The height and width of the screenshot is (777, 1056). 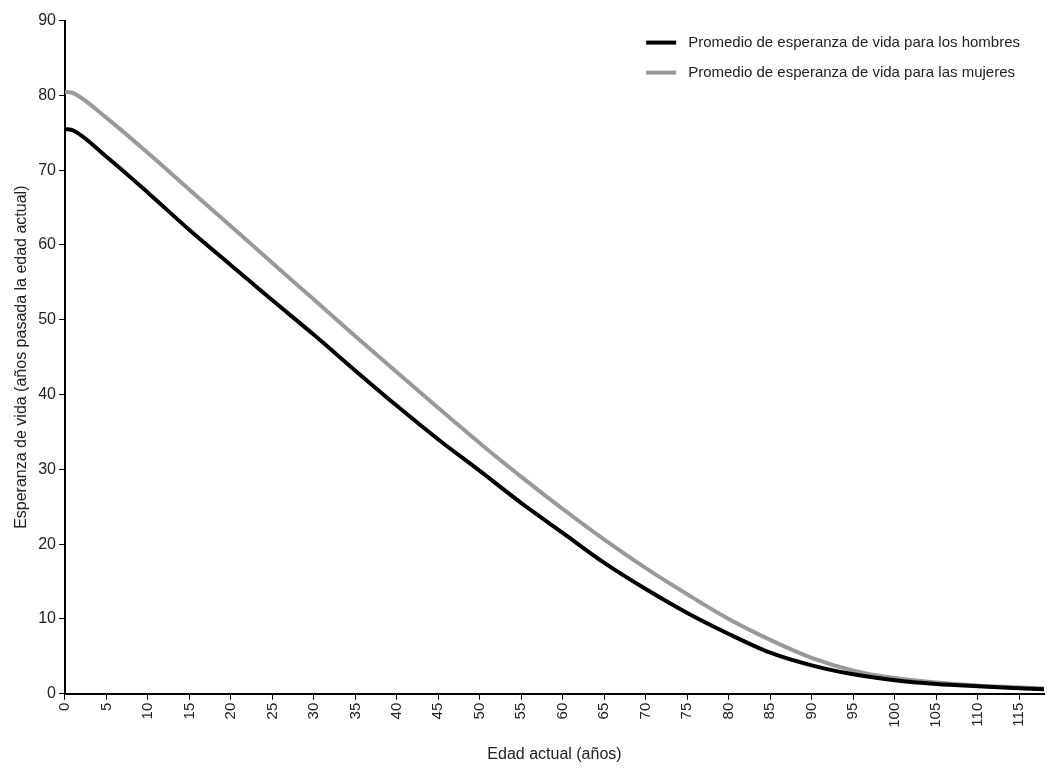 I want to click on x-tick-label: 85, so click(x=769, y=711).